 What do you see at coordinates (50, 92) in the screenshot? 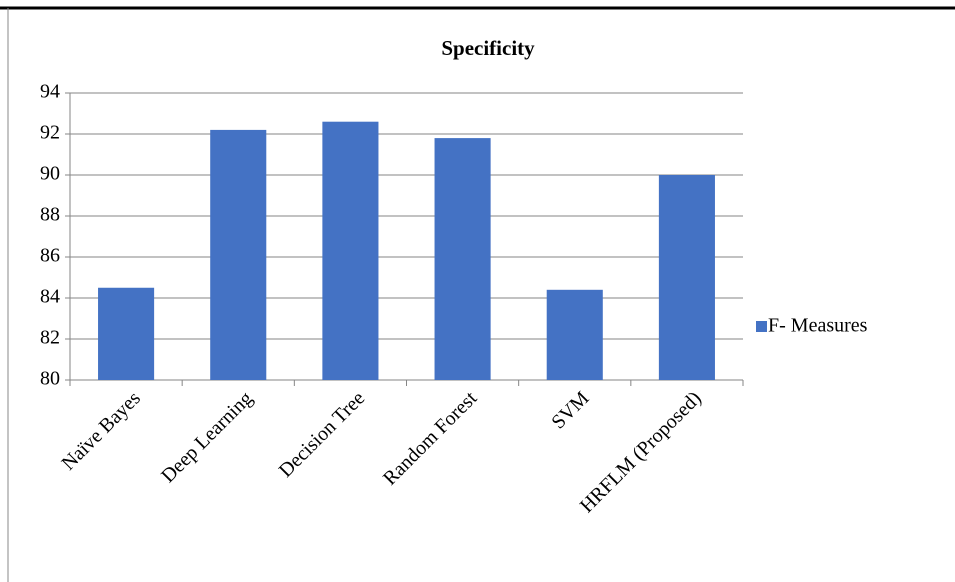
I see `y-tick-label: 94` at bounding box center [50, 92].